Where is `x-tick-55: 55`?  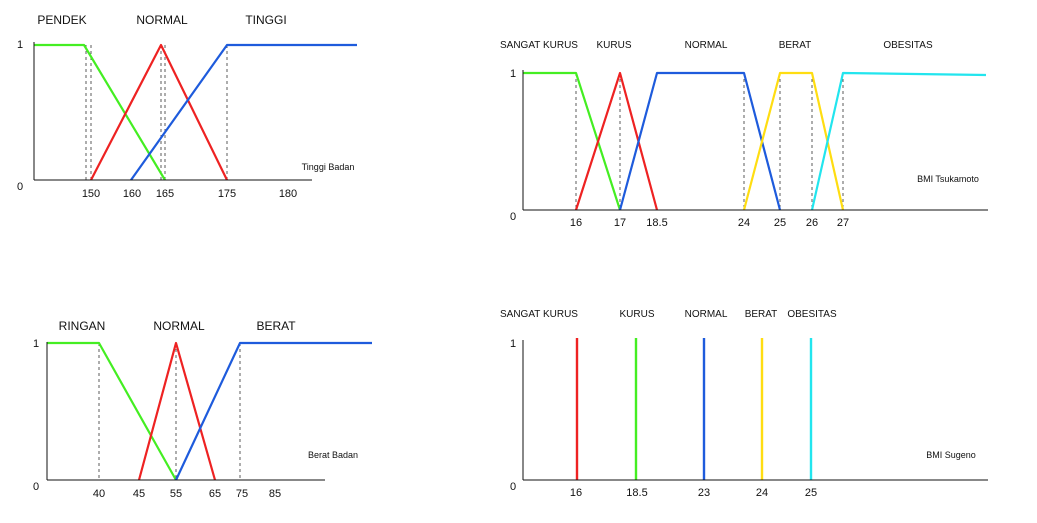
x-tick-55: 55 is located at coordinates (176, 494).